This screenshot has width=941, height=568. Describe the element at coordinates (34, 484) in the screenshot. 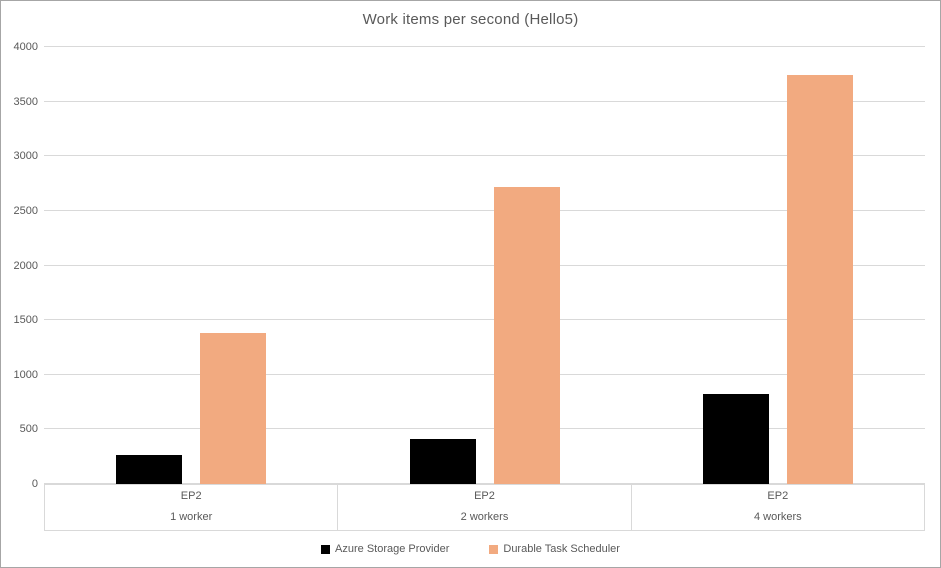

I see `y-tick-label: 0` at that location.